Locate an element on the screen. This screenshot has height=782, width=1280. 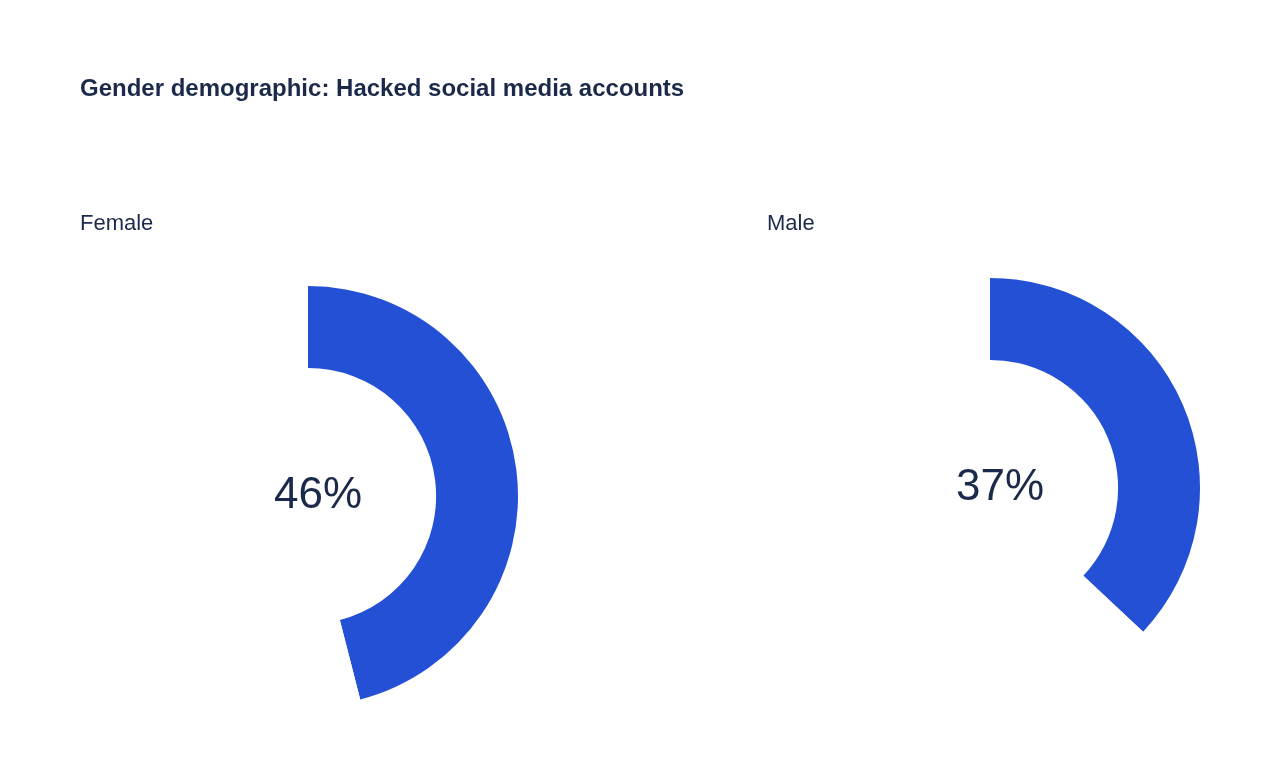
data-label: 37% is located at coordinates (1000, 485).